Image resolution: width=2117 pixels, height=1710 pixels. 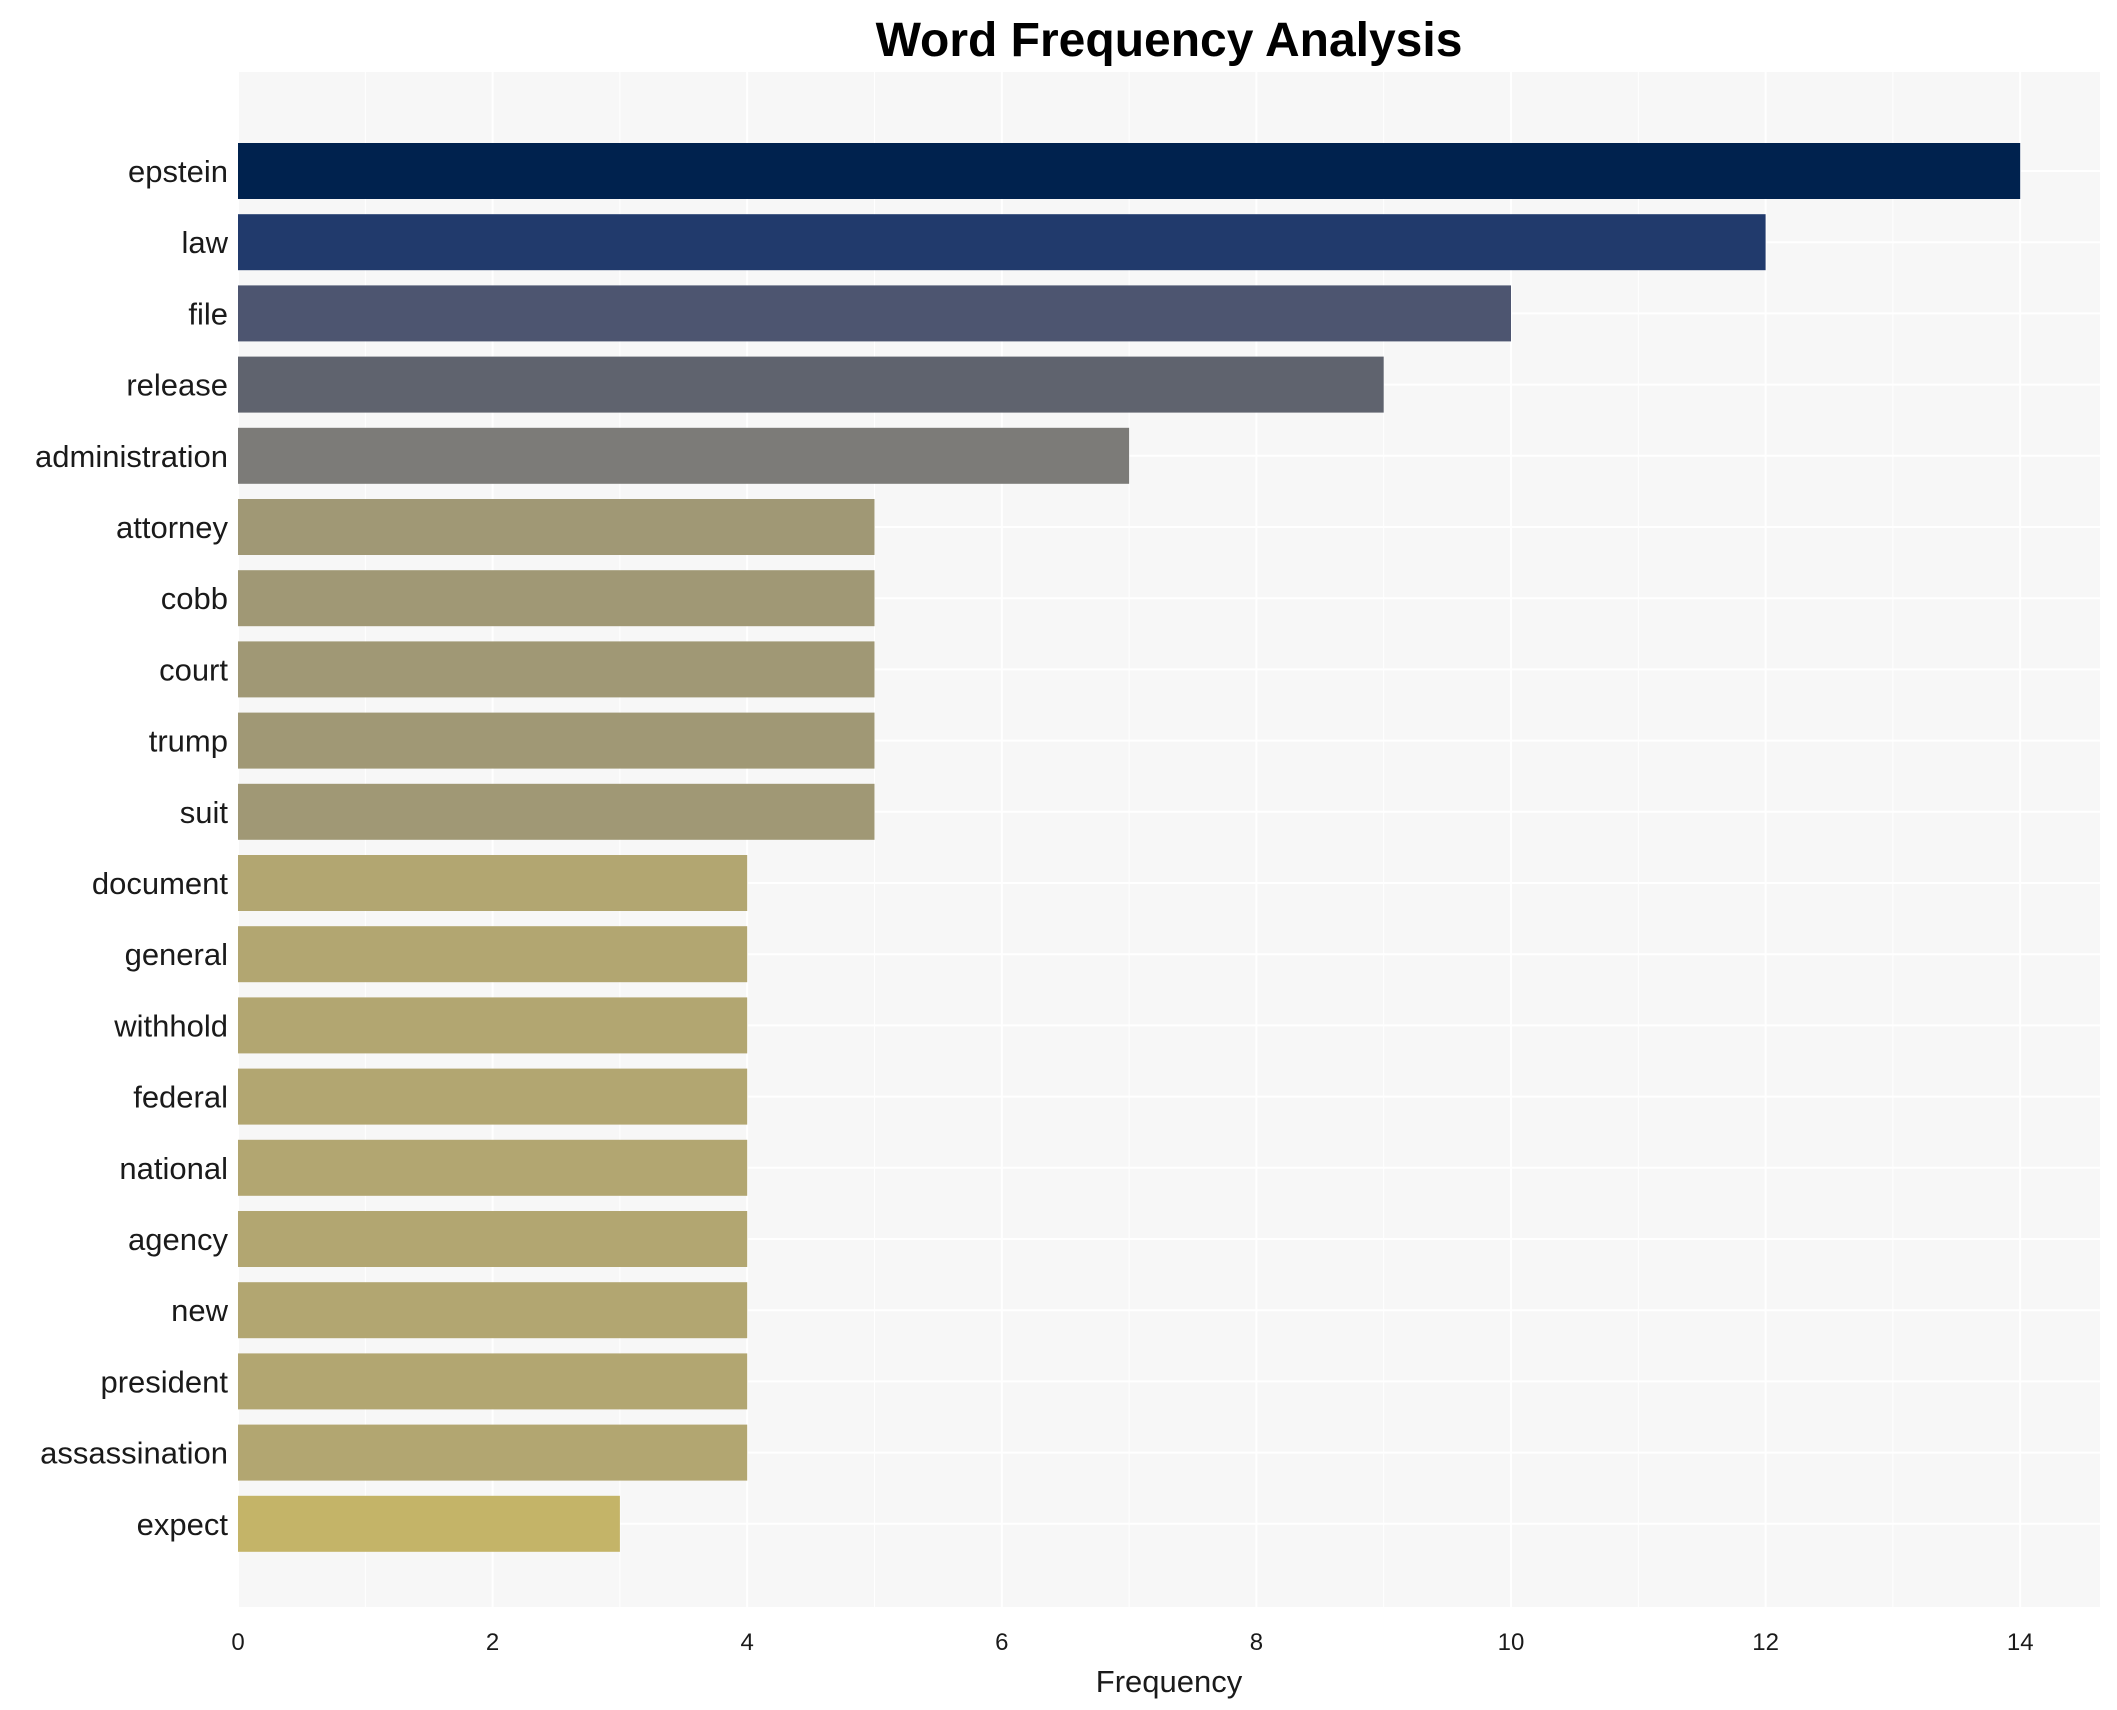 I want to click on y-tick-label: new, so click(x=199, y=1310).